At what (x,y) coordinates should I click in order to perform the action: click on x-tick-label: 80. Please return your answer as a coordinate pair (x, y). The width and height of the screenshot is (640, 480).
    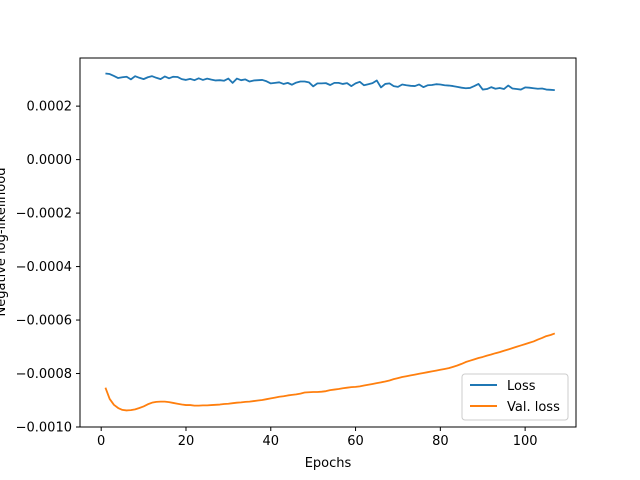
    Looking at the image, I should click on (440, 441).